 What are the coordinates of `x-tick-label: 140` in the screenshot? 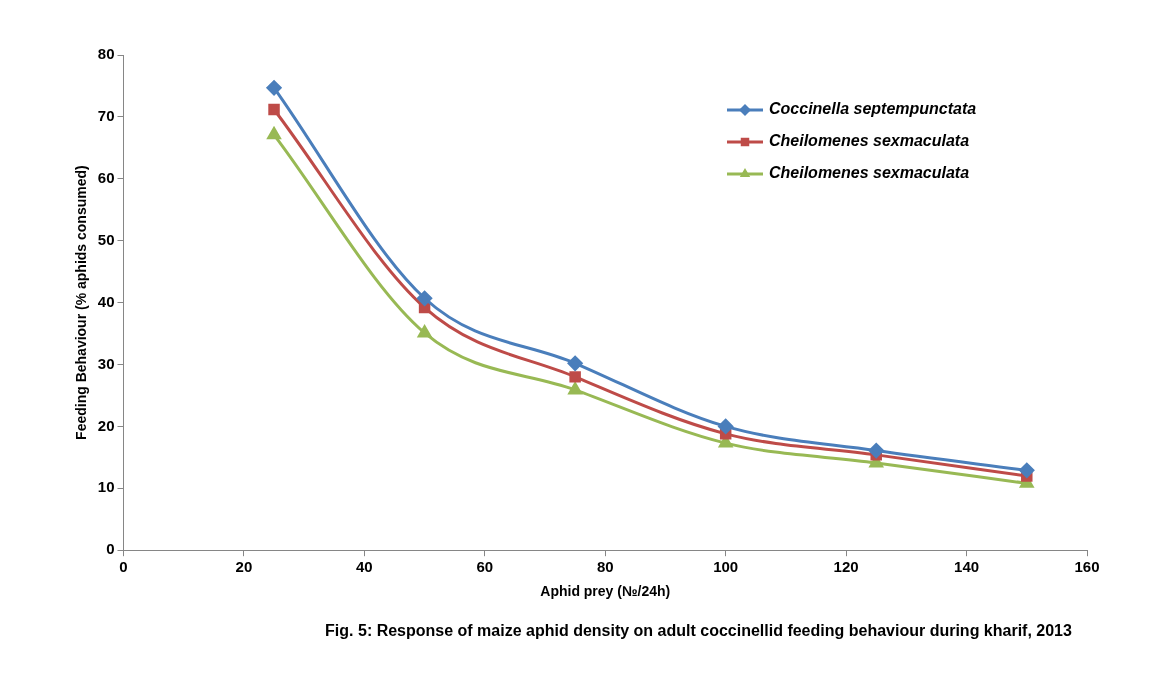 It's located at (967, 567).